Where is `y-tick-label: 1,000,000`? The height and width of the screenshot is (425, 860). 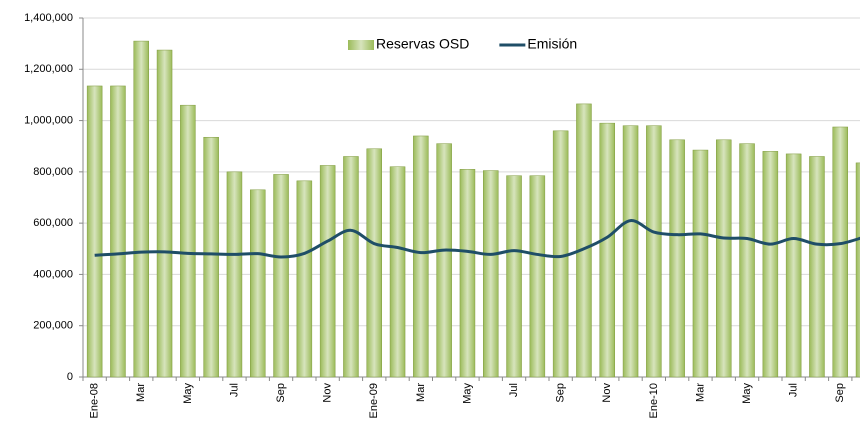 y-tick-label: 1,000,000 is located at coordinates (48, 120).